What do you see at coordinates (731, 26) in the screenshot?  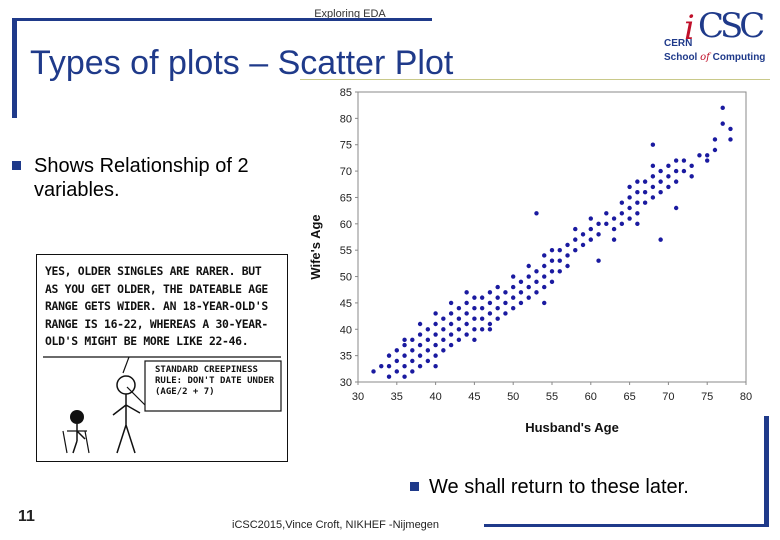 I see `logo-mark-csc: CSC` at bounding box center [731, 26].